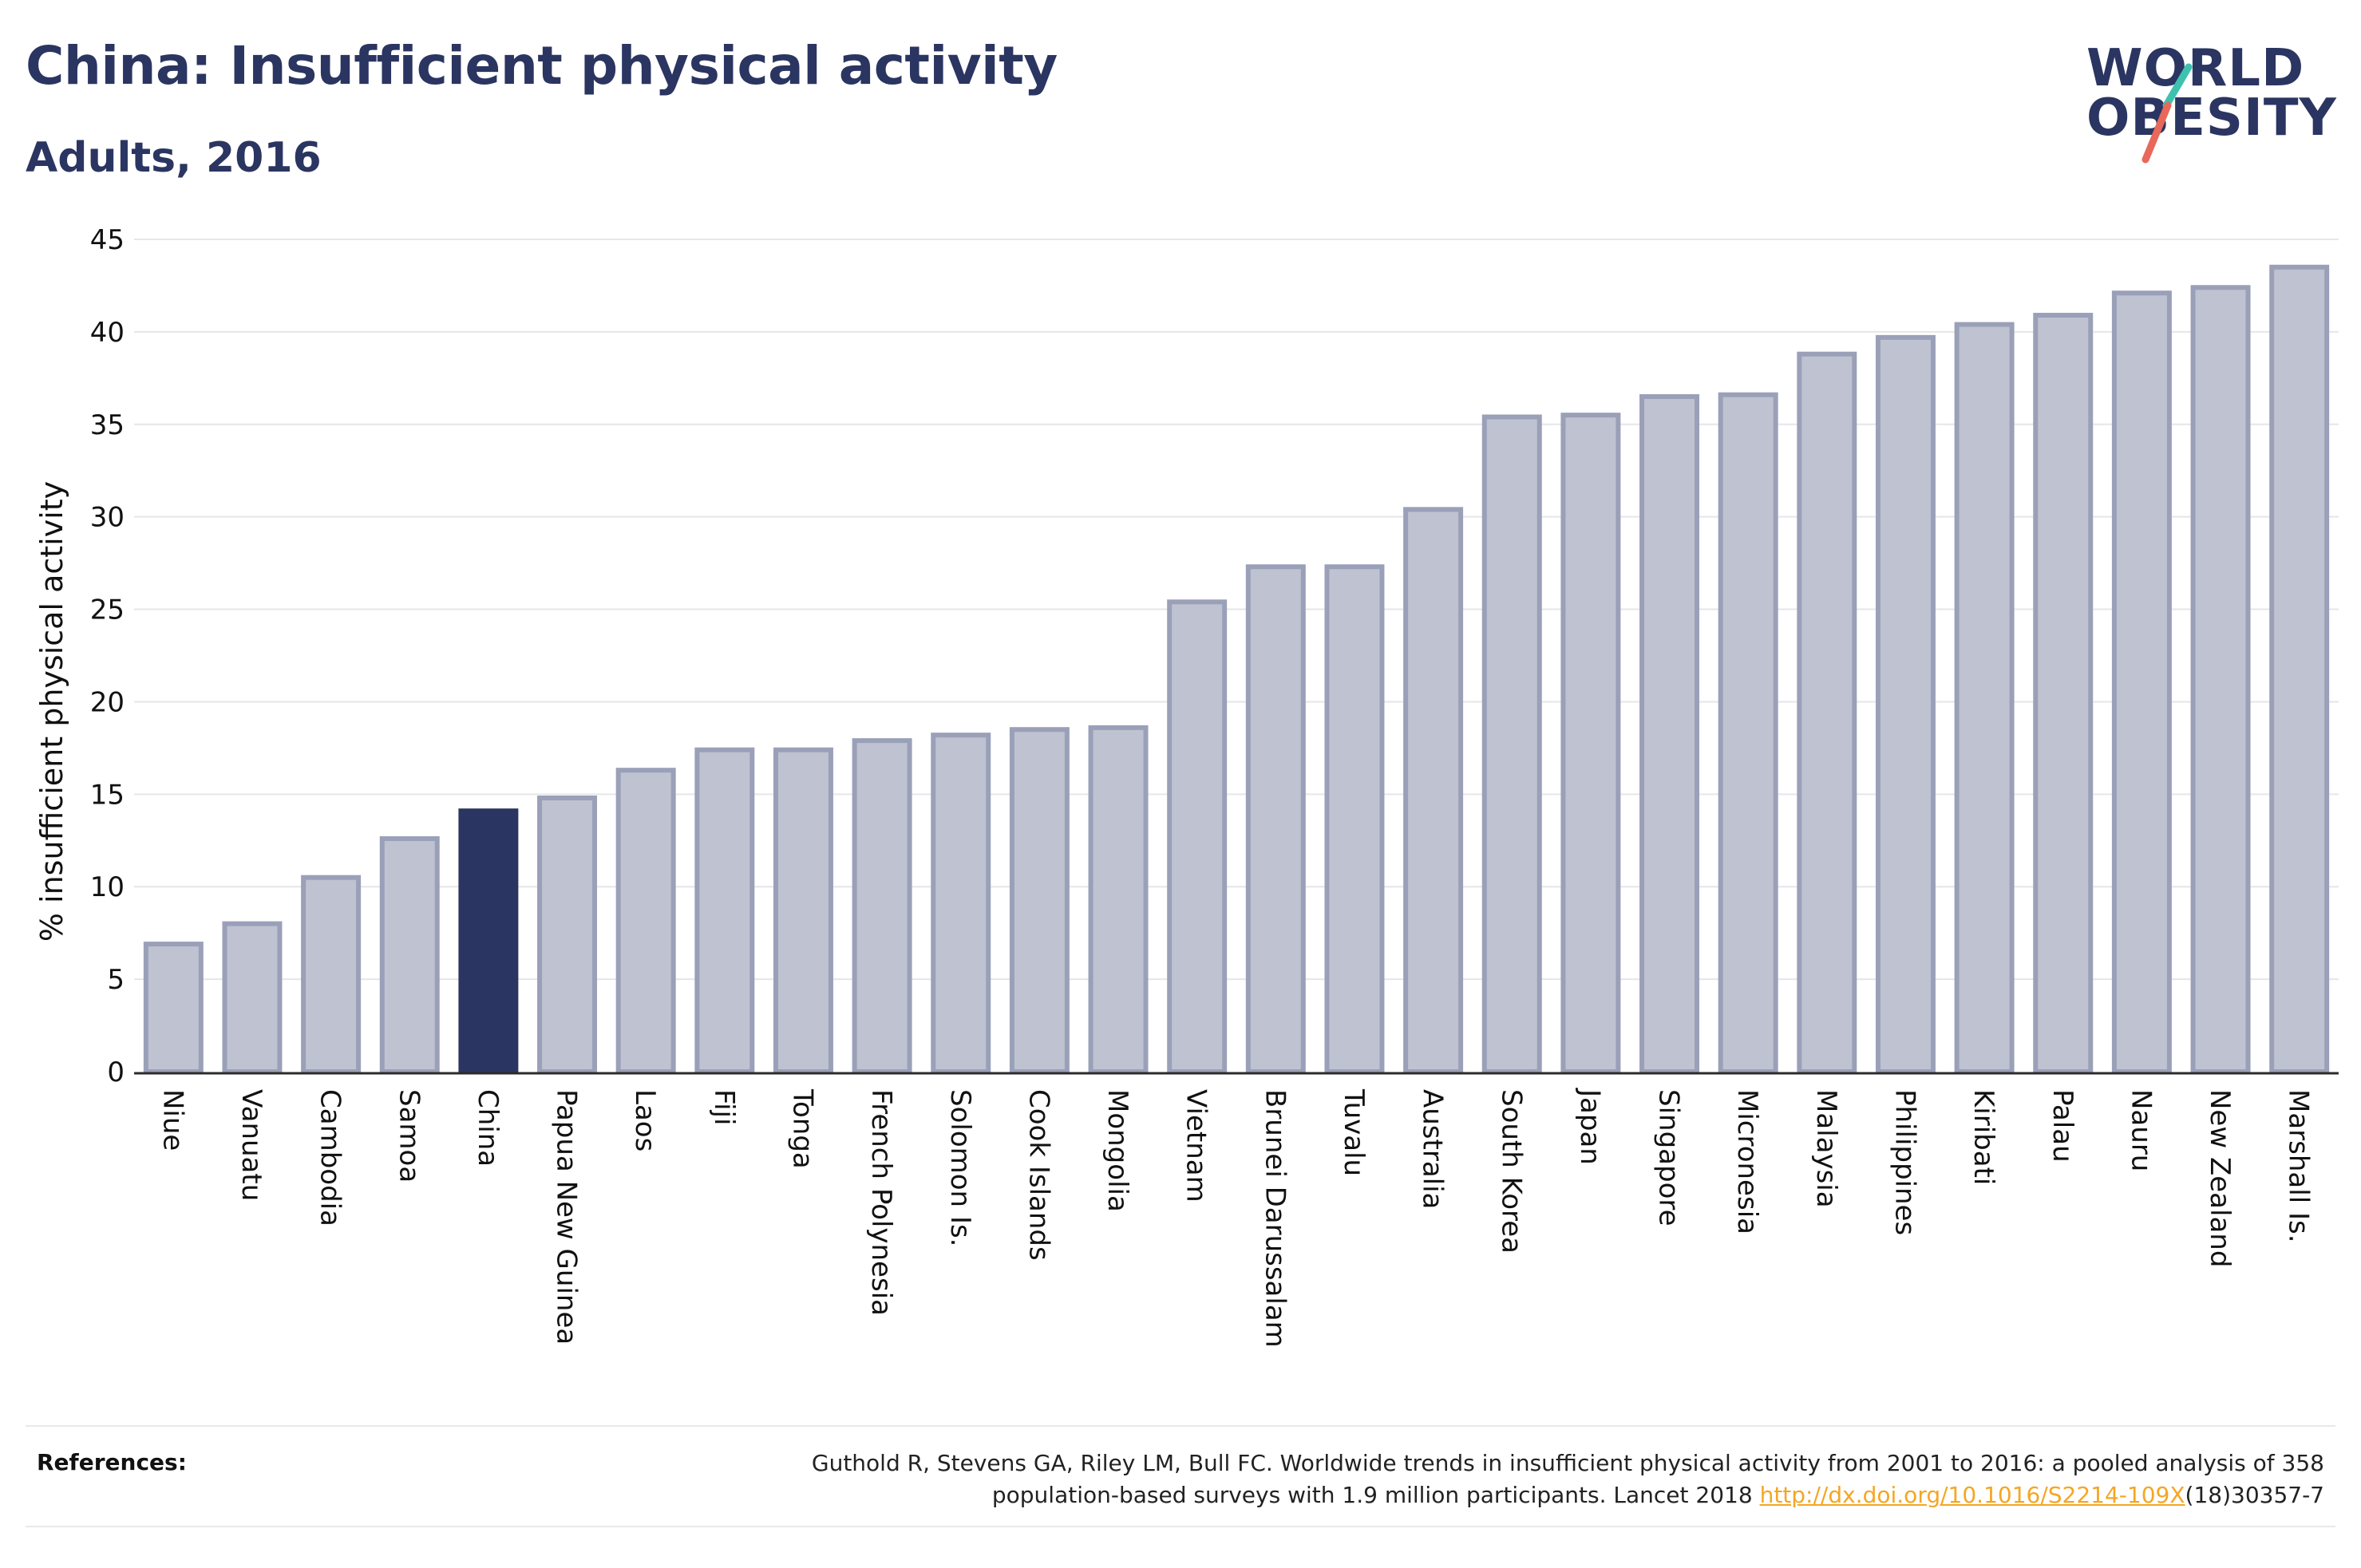 This screenshot has height=1568, width=2361. Describe the element at coordinates (2220, 1178) in the screenshot. I see `x-tick-label: New Zealand` at that location.